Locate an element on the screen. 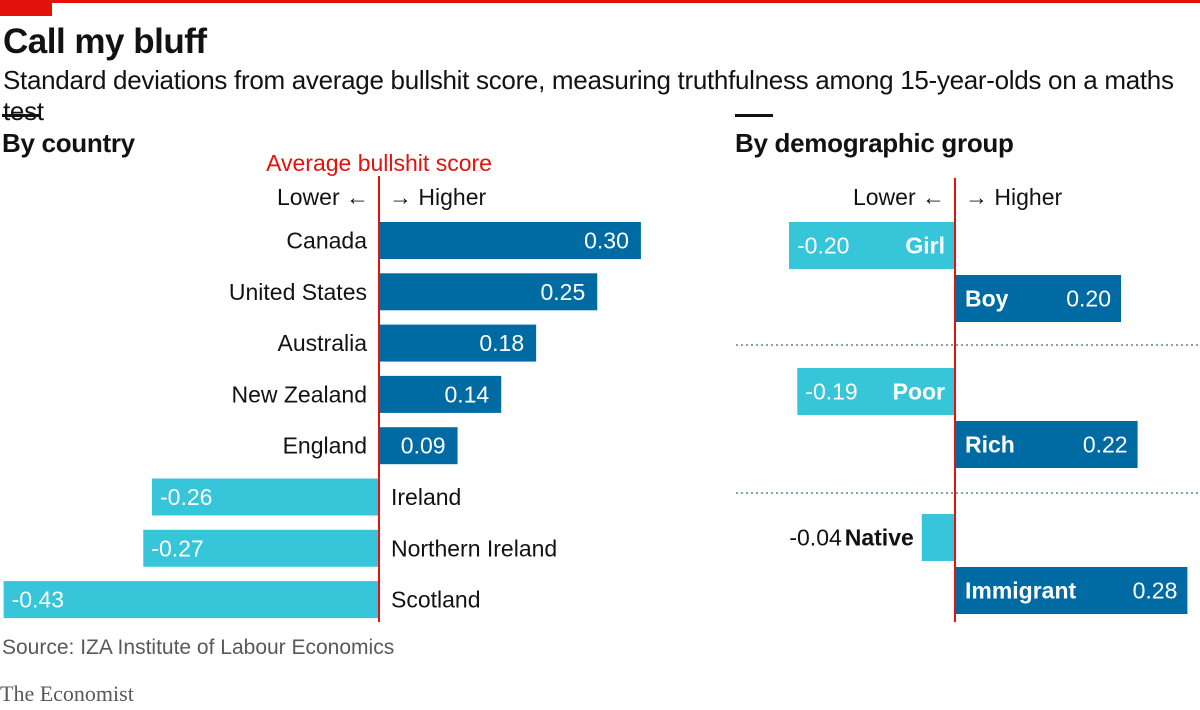  section-rule-country is located at coordinates (21, 115).